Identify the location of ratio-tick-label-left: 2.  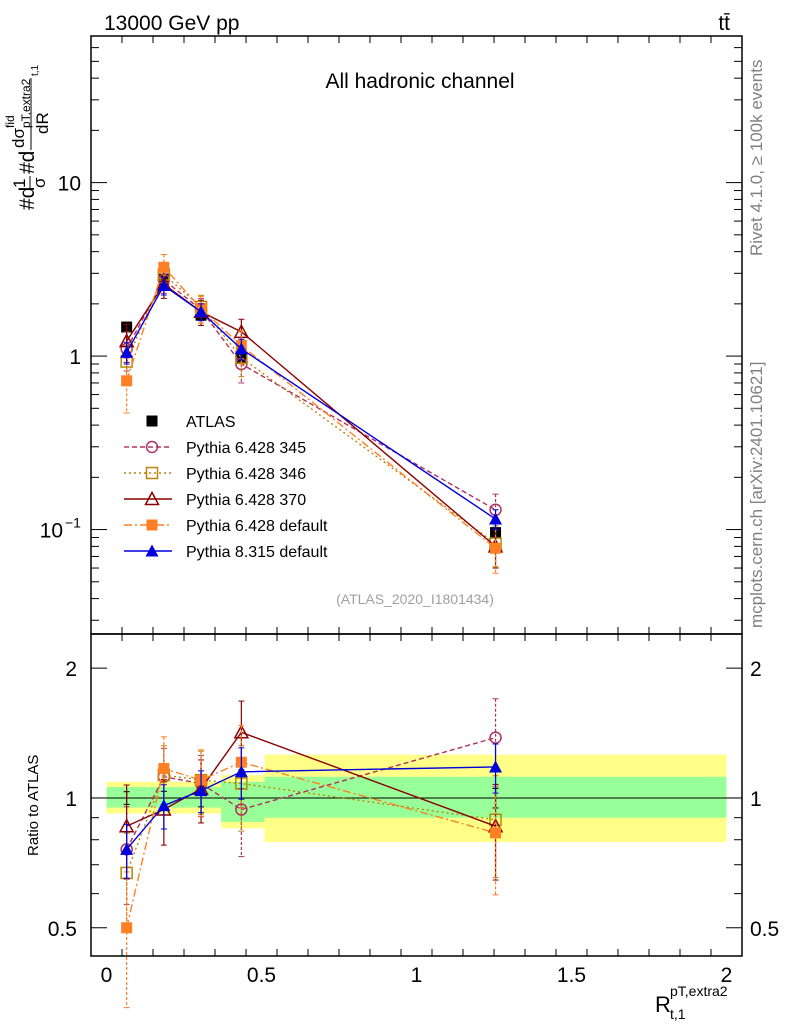
(71, 669).